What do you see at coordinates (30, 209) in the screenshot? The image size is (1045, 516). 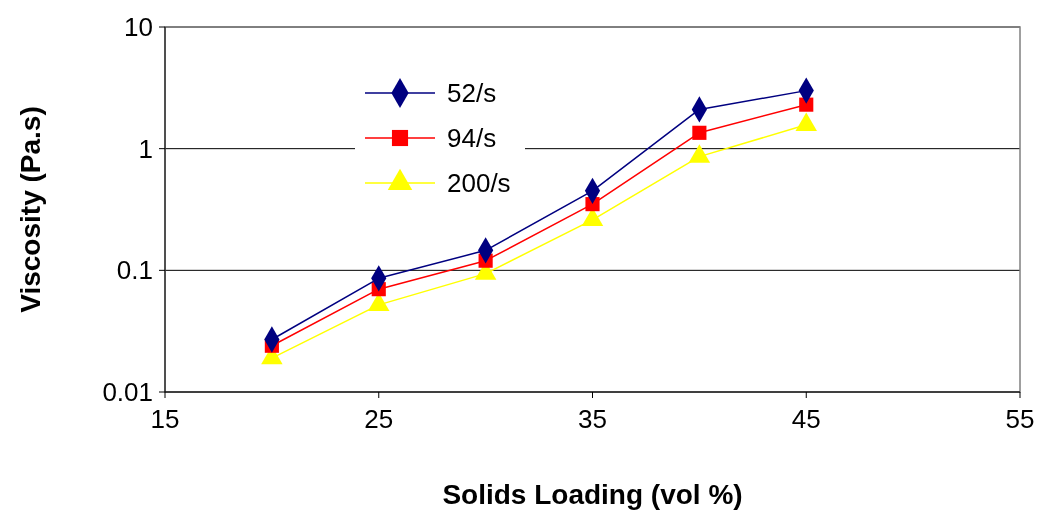 I see `y-axis-title: Viscosity (Pa.s)` at bounding box center [30, 209].